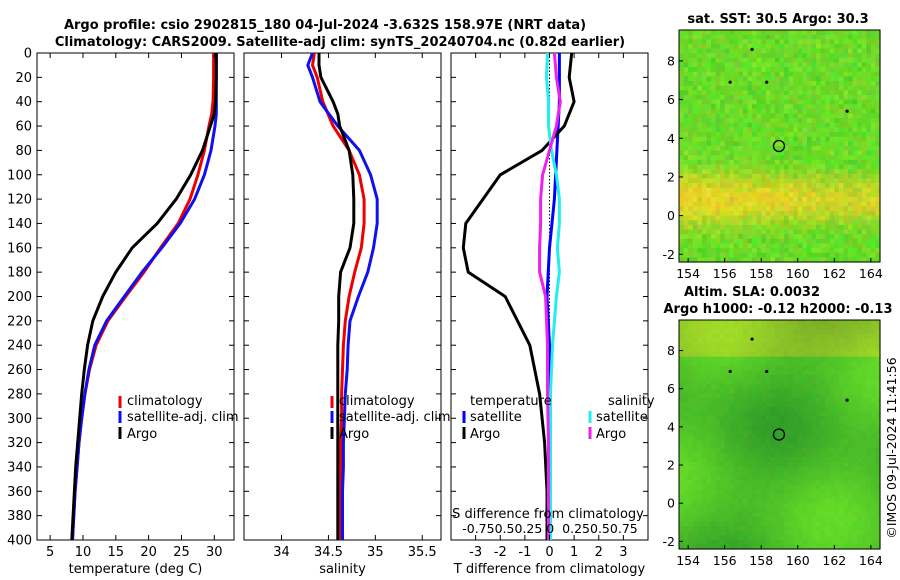 This screenshot has height=580, width=900. What do you see at coordinates (549, 528) in the screenshot?
I see `s-difference-tick-labels: -0.750.50.25 0 0.250.50.75` at bounding box center [549, 528].